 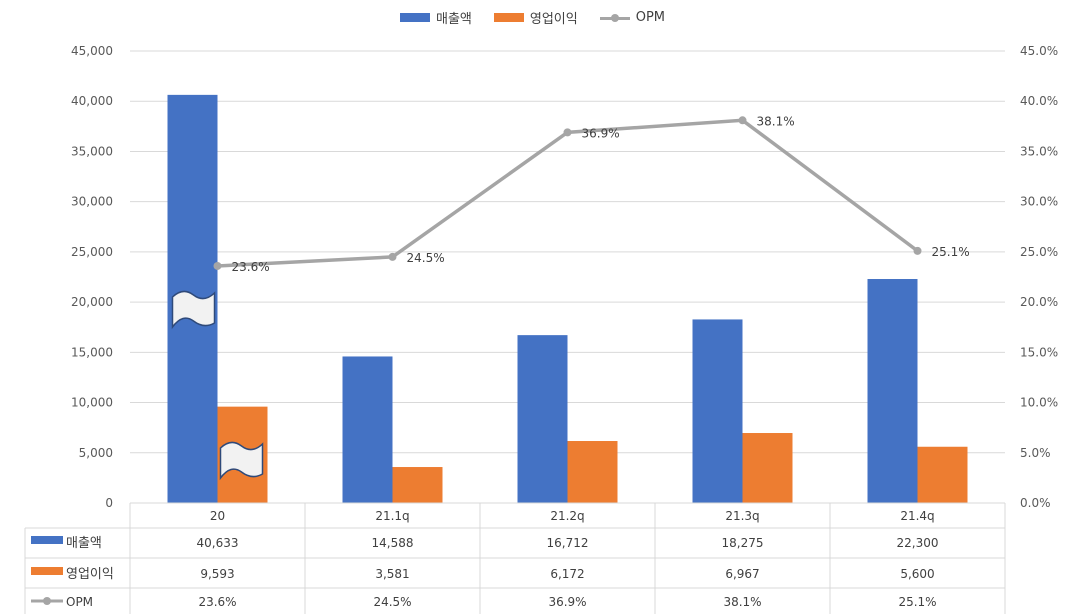 What do you see at coordinates (567, 602) in the screenshot?
I see `table-cell-opm: 36.9%` at bounding box center [567, 602].